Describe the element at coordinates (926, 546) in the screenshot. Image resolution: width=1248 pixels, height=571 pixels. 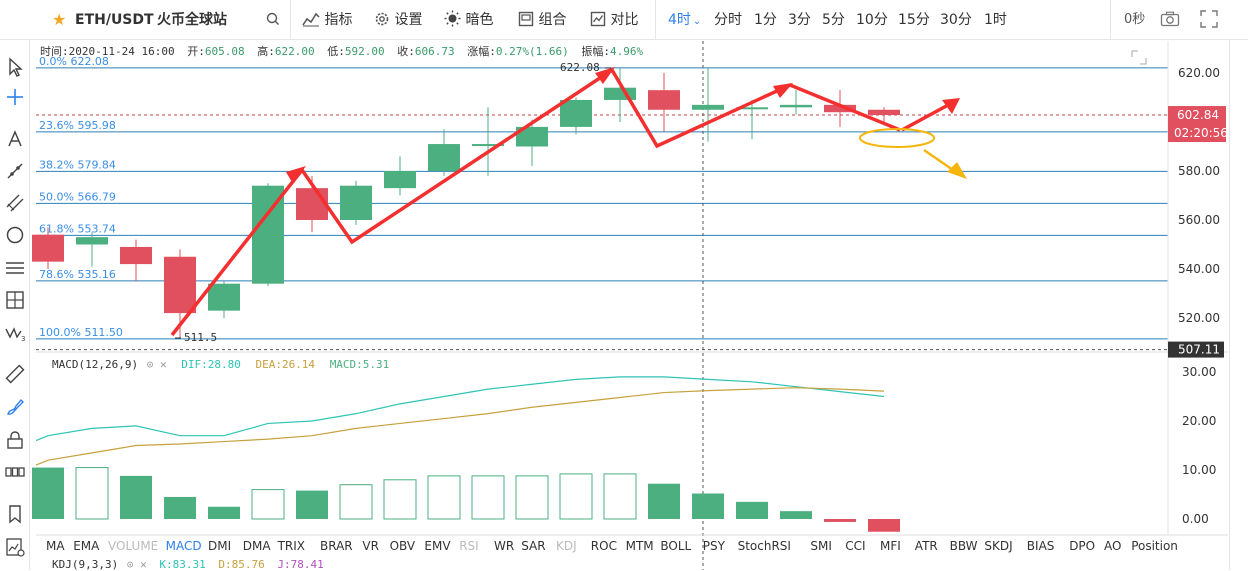
I see `indicator-tab-atr: ATR` at that location.